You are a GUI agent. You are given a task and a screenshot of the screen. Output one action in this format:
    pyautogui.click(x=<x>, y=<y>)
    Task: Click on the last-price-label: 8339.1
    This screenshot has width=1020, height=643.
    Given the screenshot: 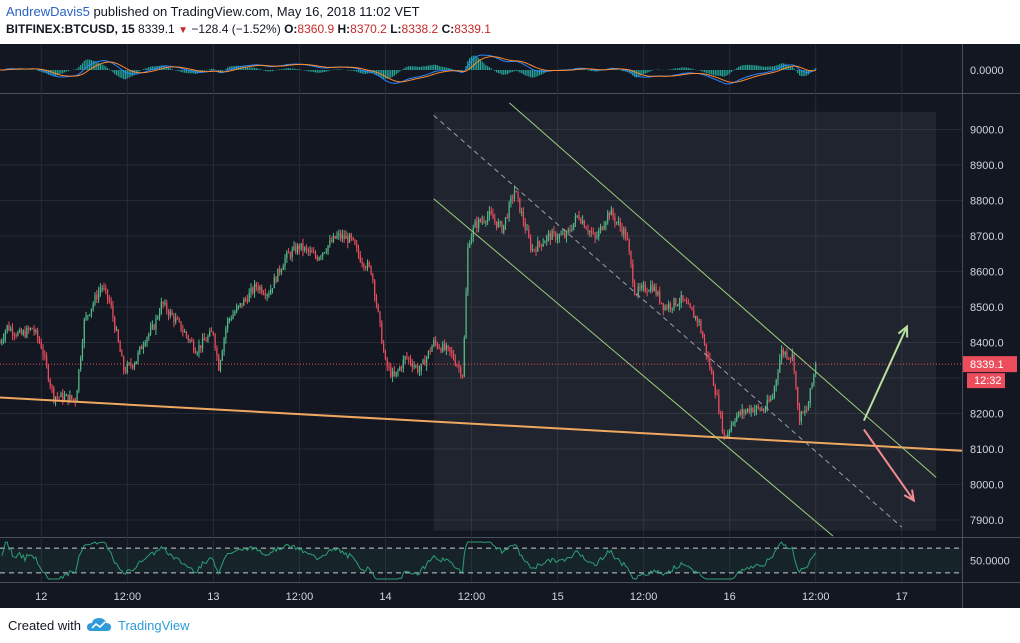 What is the action you would take?
    pyautogui.click(x=156, y=29)
    